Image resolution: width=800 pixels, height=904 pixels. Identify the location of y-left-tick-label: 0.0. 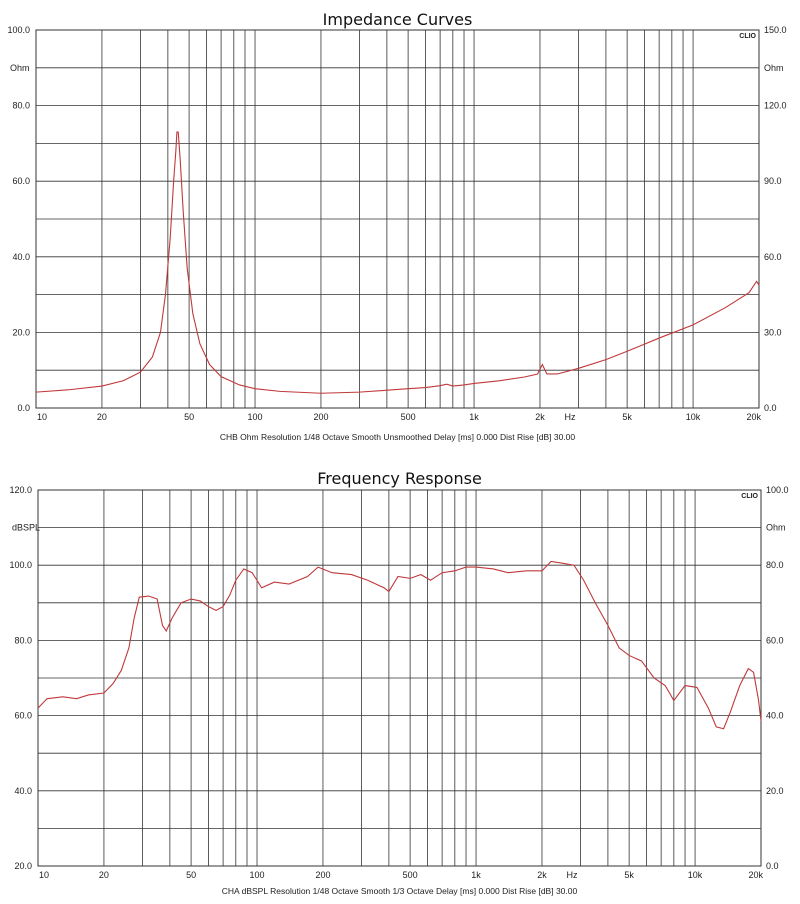
(23, 408).